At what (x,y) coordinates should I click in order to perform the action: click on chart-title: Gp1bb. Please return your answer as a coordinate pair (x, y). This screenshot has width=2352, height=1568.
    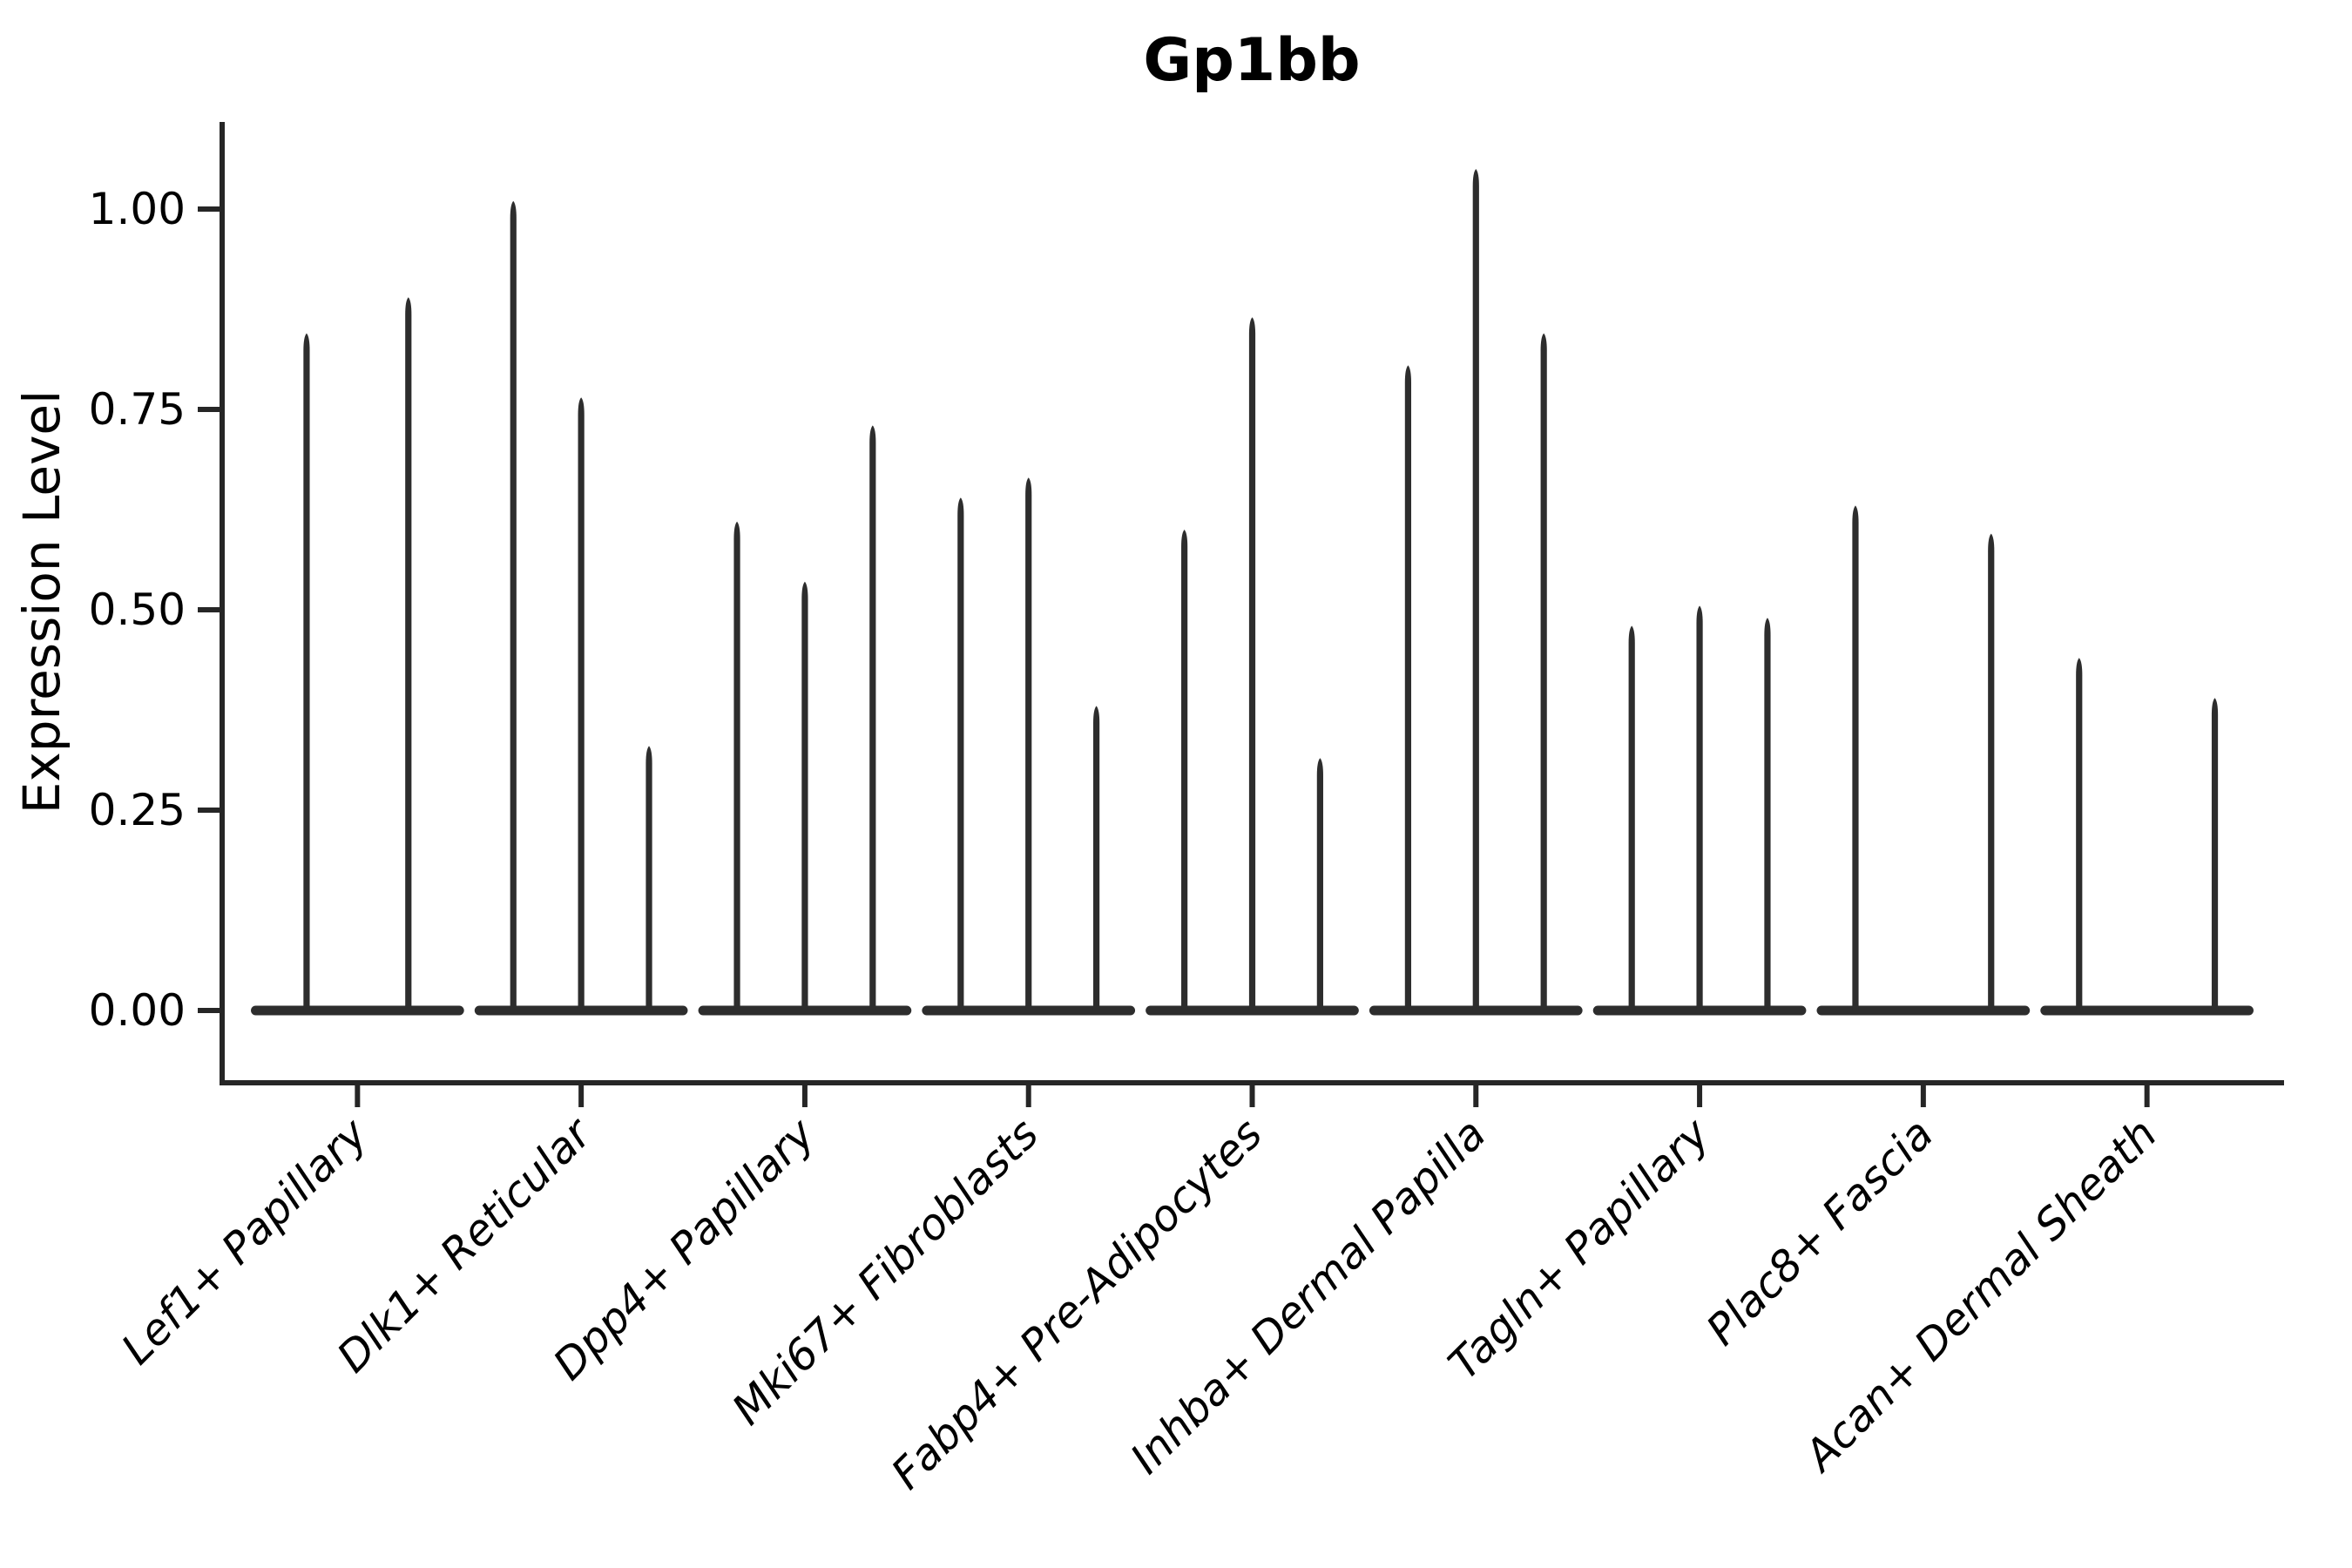
    Looking at the image, I should click on (1251, 61).